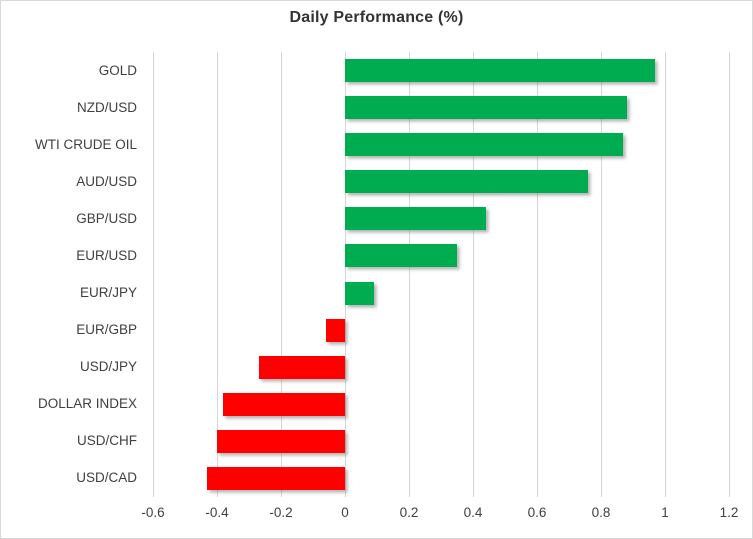 This screenshot has height=539, width=753. Describe the element at coordinates (473, 512) in the screenshot. I see `x-tick-label: 0.4` at that location.